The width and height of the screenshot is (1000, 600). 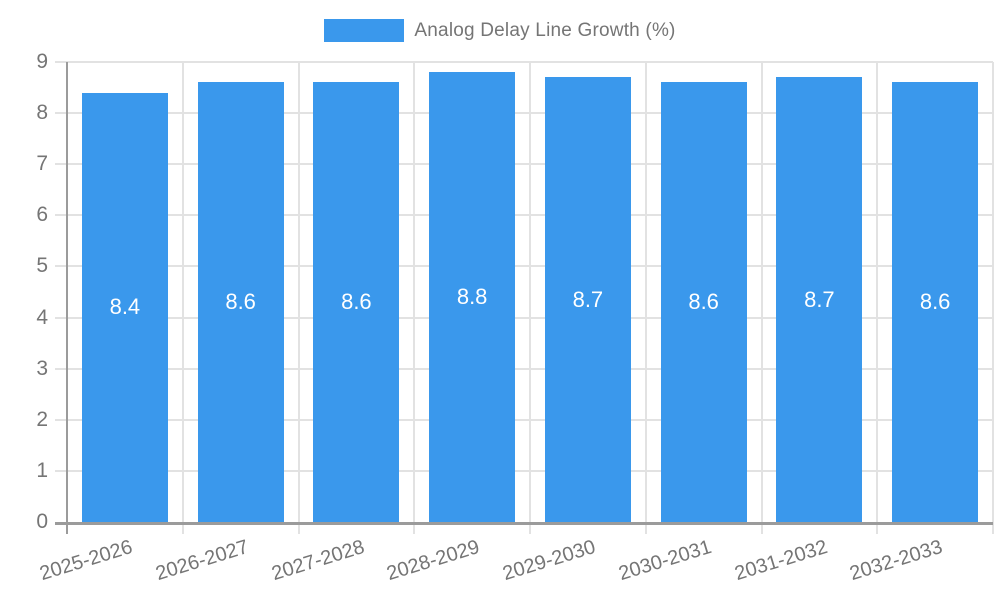 I want to click on y-tick-label: 2, so click(x=42, y=419).